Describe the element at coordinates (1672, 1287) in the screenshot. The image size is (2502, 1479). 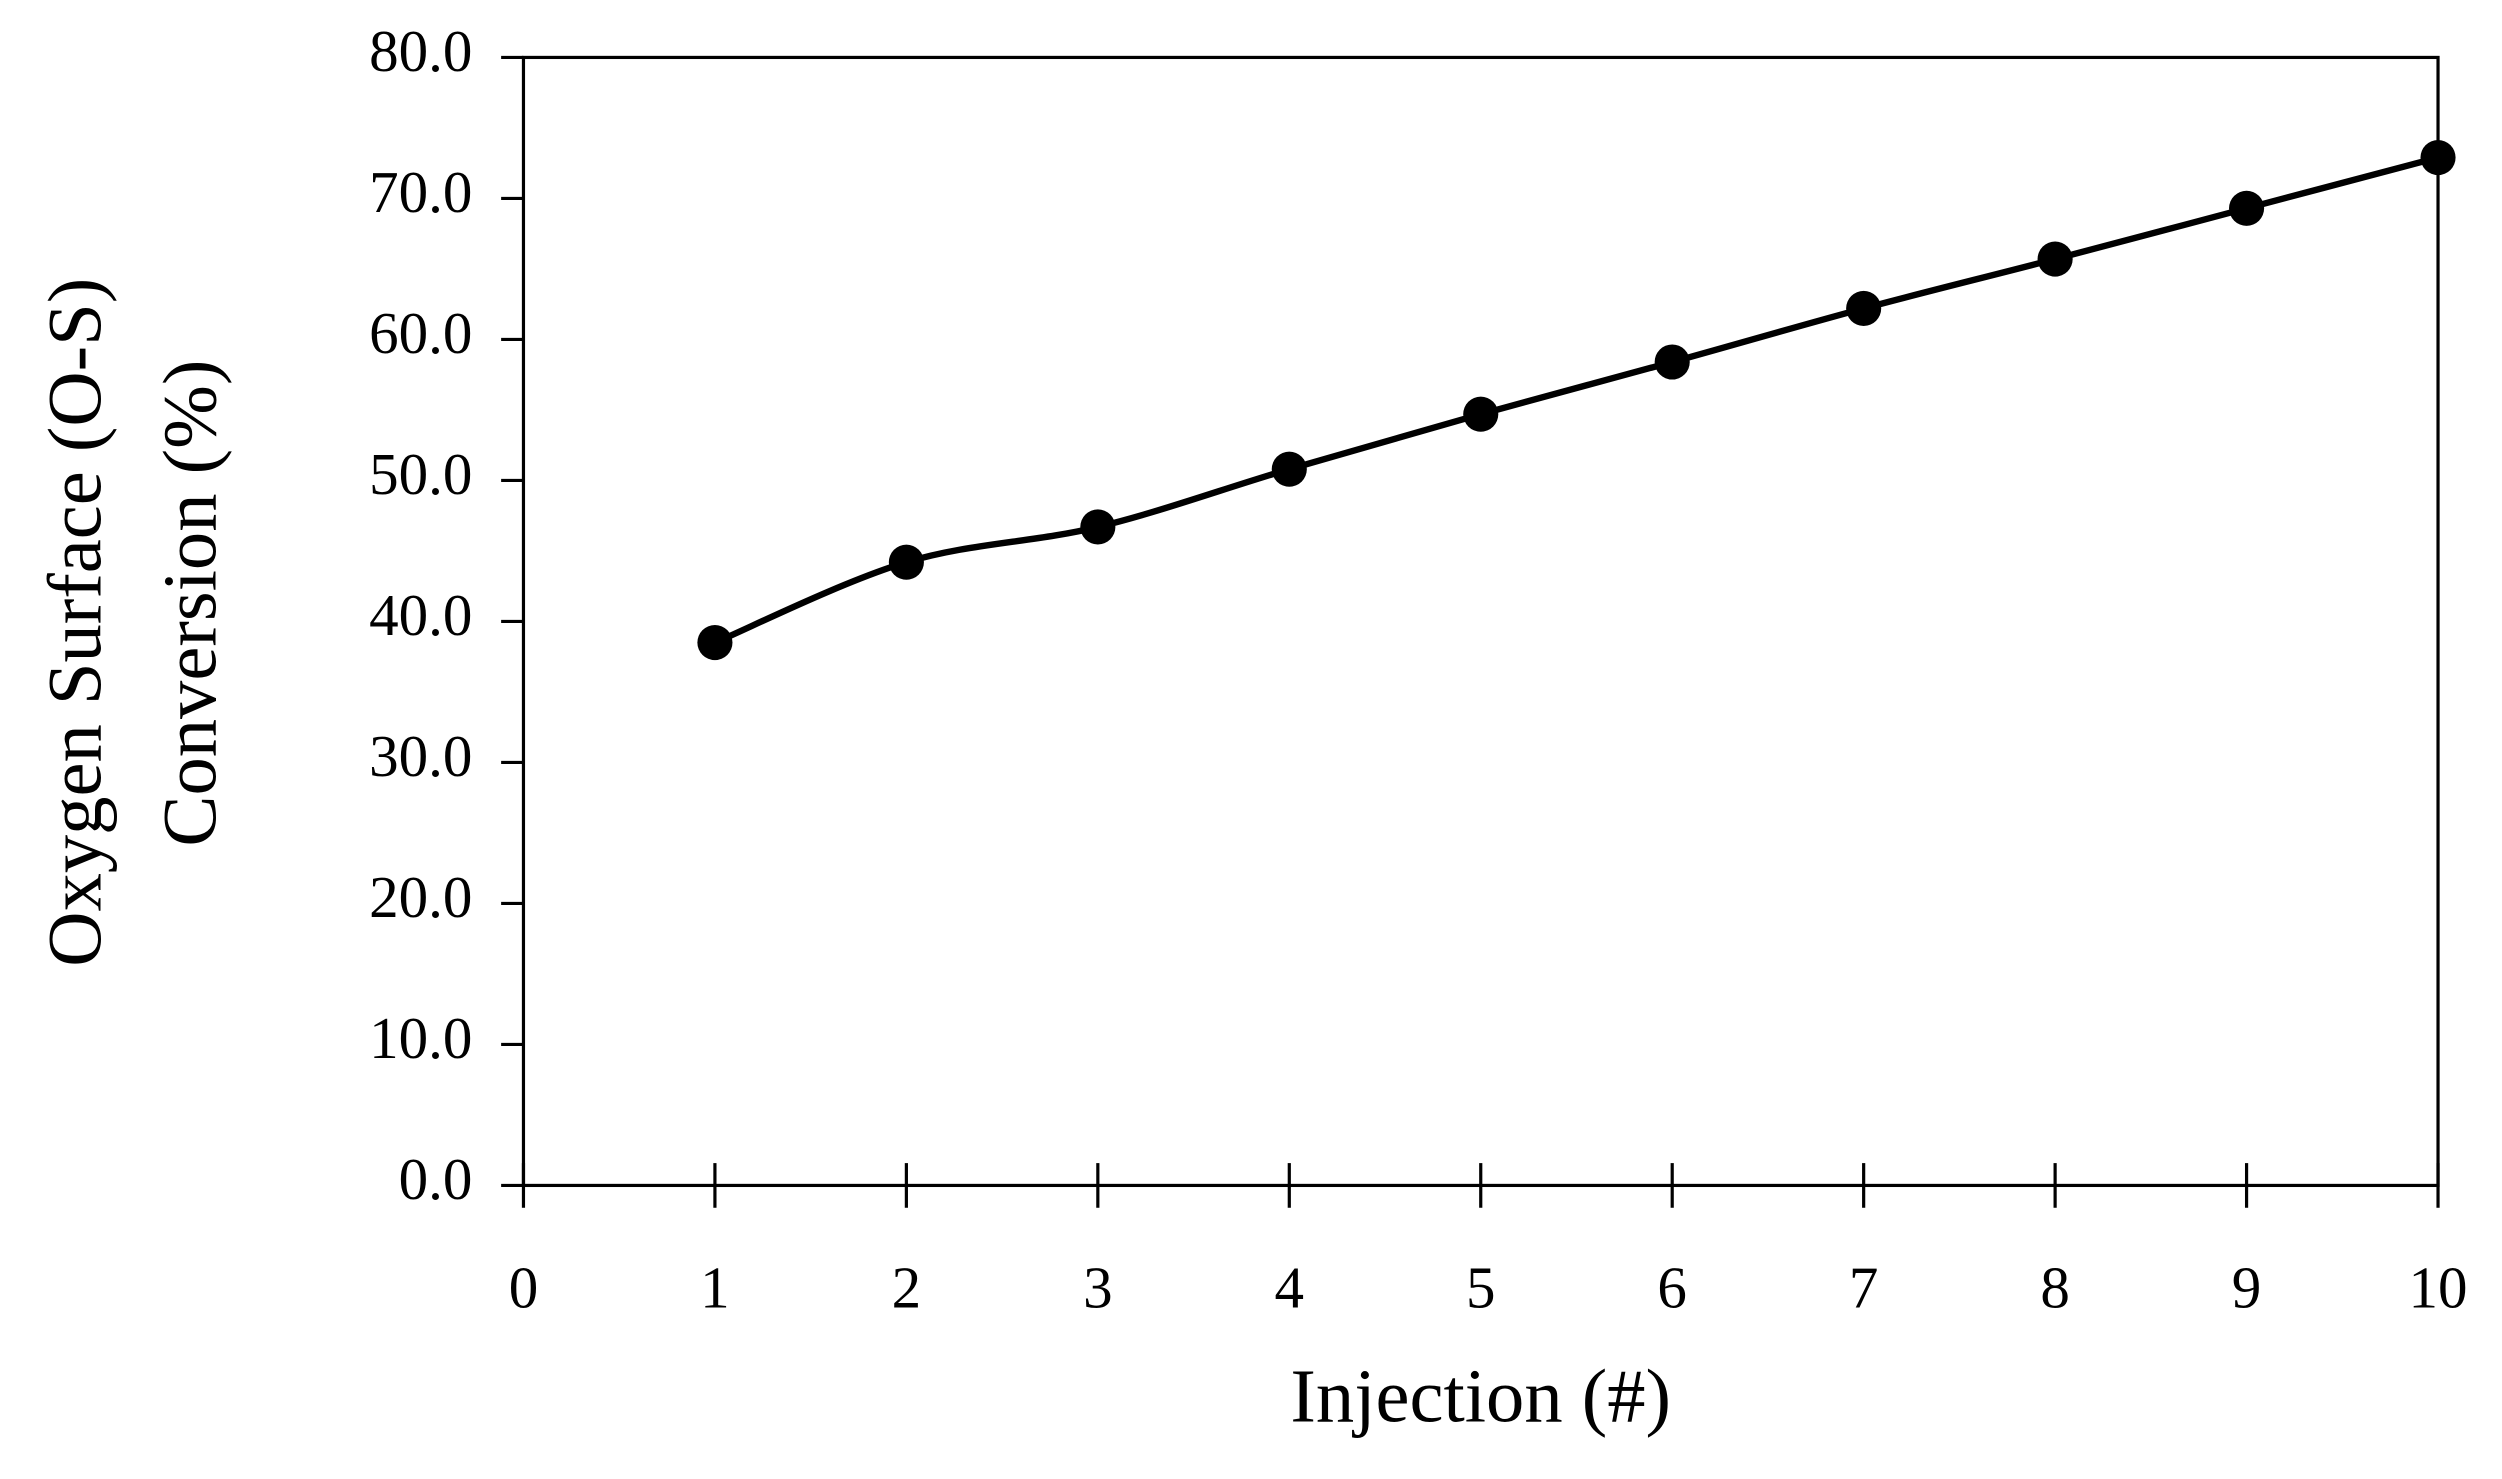
I see `x-tick-label: 6` at that location.